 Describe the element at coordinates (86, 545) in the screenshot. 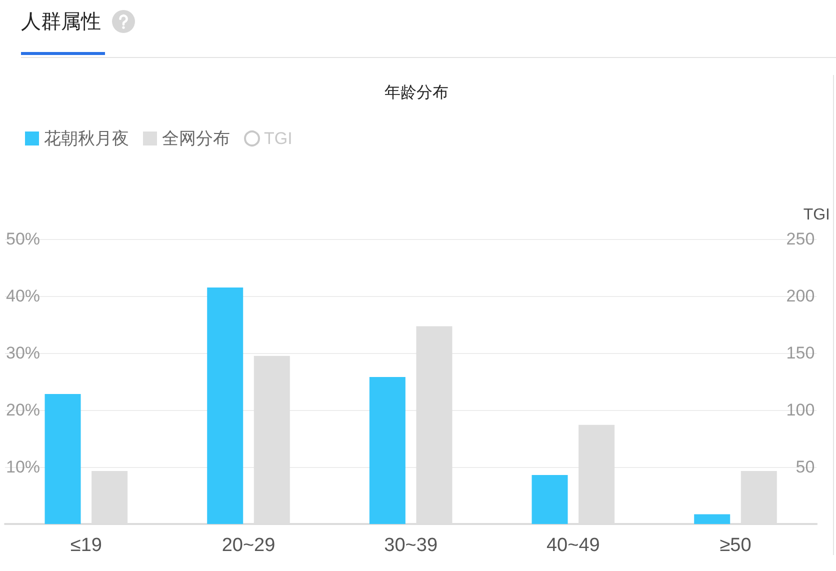

I see `x-tick-label: ≤19` at that location.